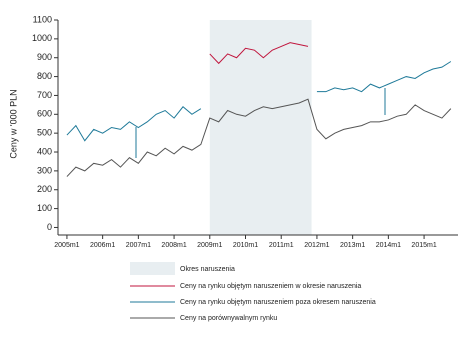  Describe the element at coordinates (423, 245) in the screenshot. I see `x-tick-label: 2015m1` at that location.